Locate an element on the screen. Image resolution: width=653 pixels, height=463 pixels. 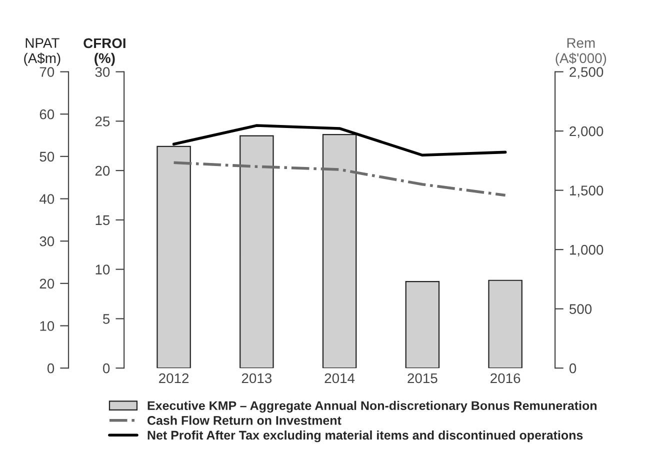
x-tick-label: 2015 is located at coordinates (423, 378).